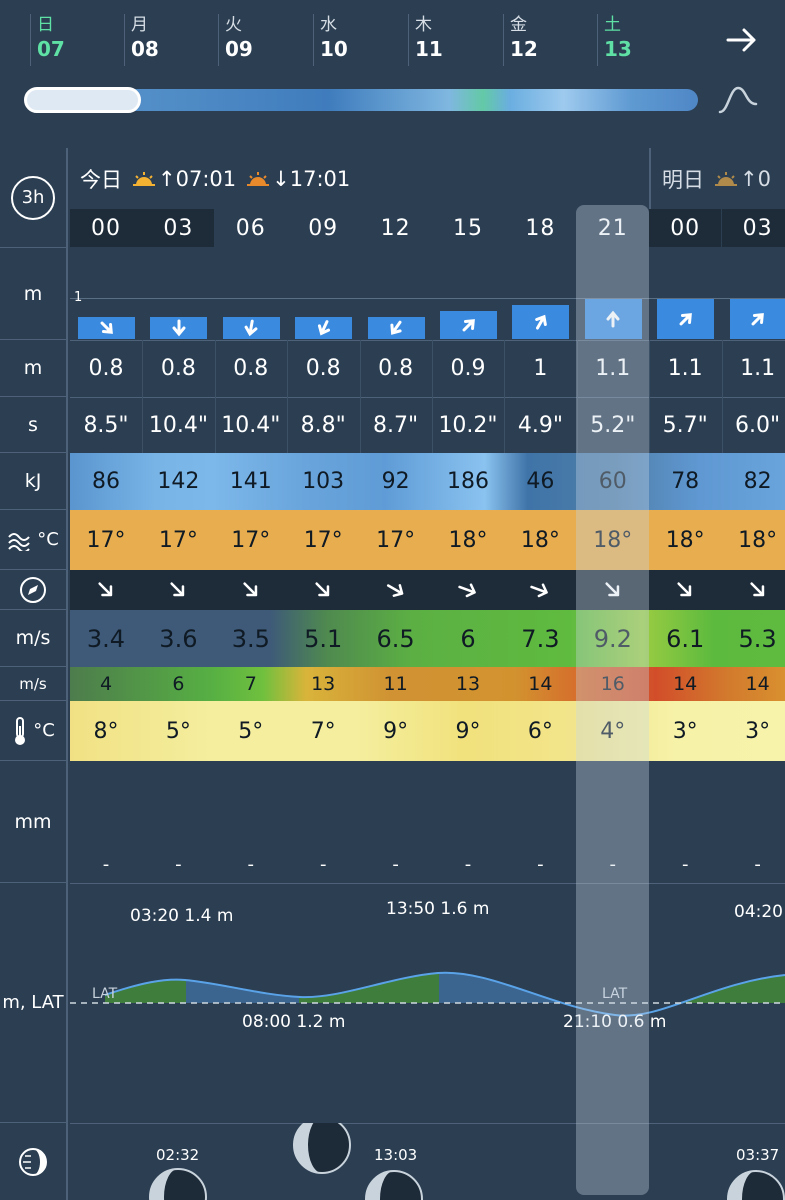 Image resolution: width=785 pixels, height=1200 pixels. Describe the element at coordinates (334, 49) in the screenshot. I see `day-number: 10` at that location.